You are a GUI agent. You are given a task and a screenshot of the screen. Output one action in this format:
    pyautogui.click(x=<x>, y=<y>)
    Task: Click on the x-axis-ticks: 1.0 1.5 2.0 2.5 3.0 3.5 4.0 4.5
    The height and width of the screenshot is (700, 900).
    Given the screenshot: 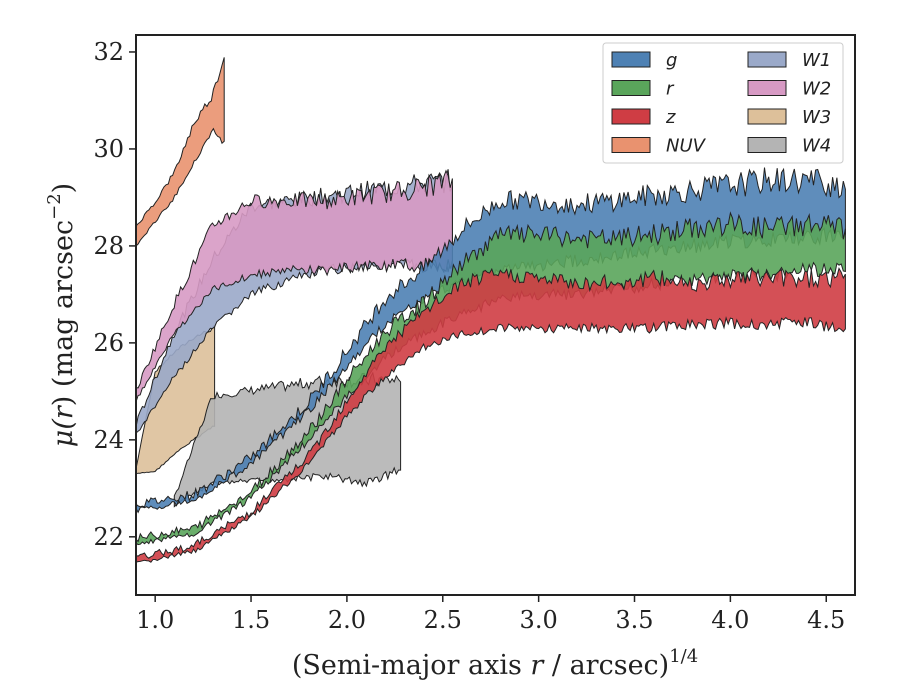 What is the action you would take?
    pyautogui.click(x=490, y=614)
    